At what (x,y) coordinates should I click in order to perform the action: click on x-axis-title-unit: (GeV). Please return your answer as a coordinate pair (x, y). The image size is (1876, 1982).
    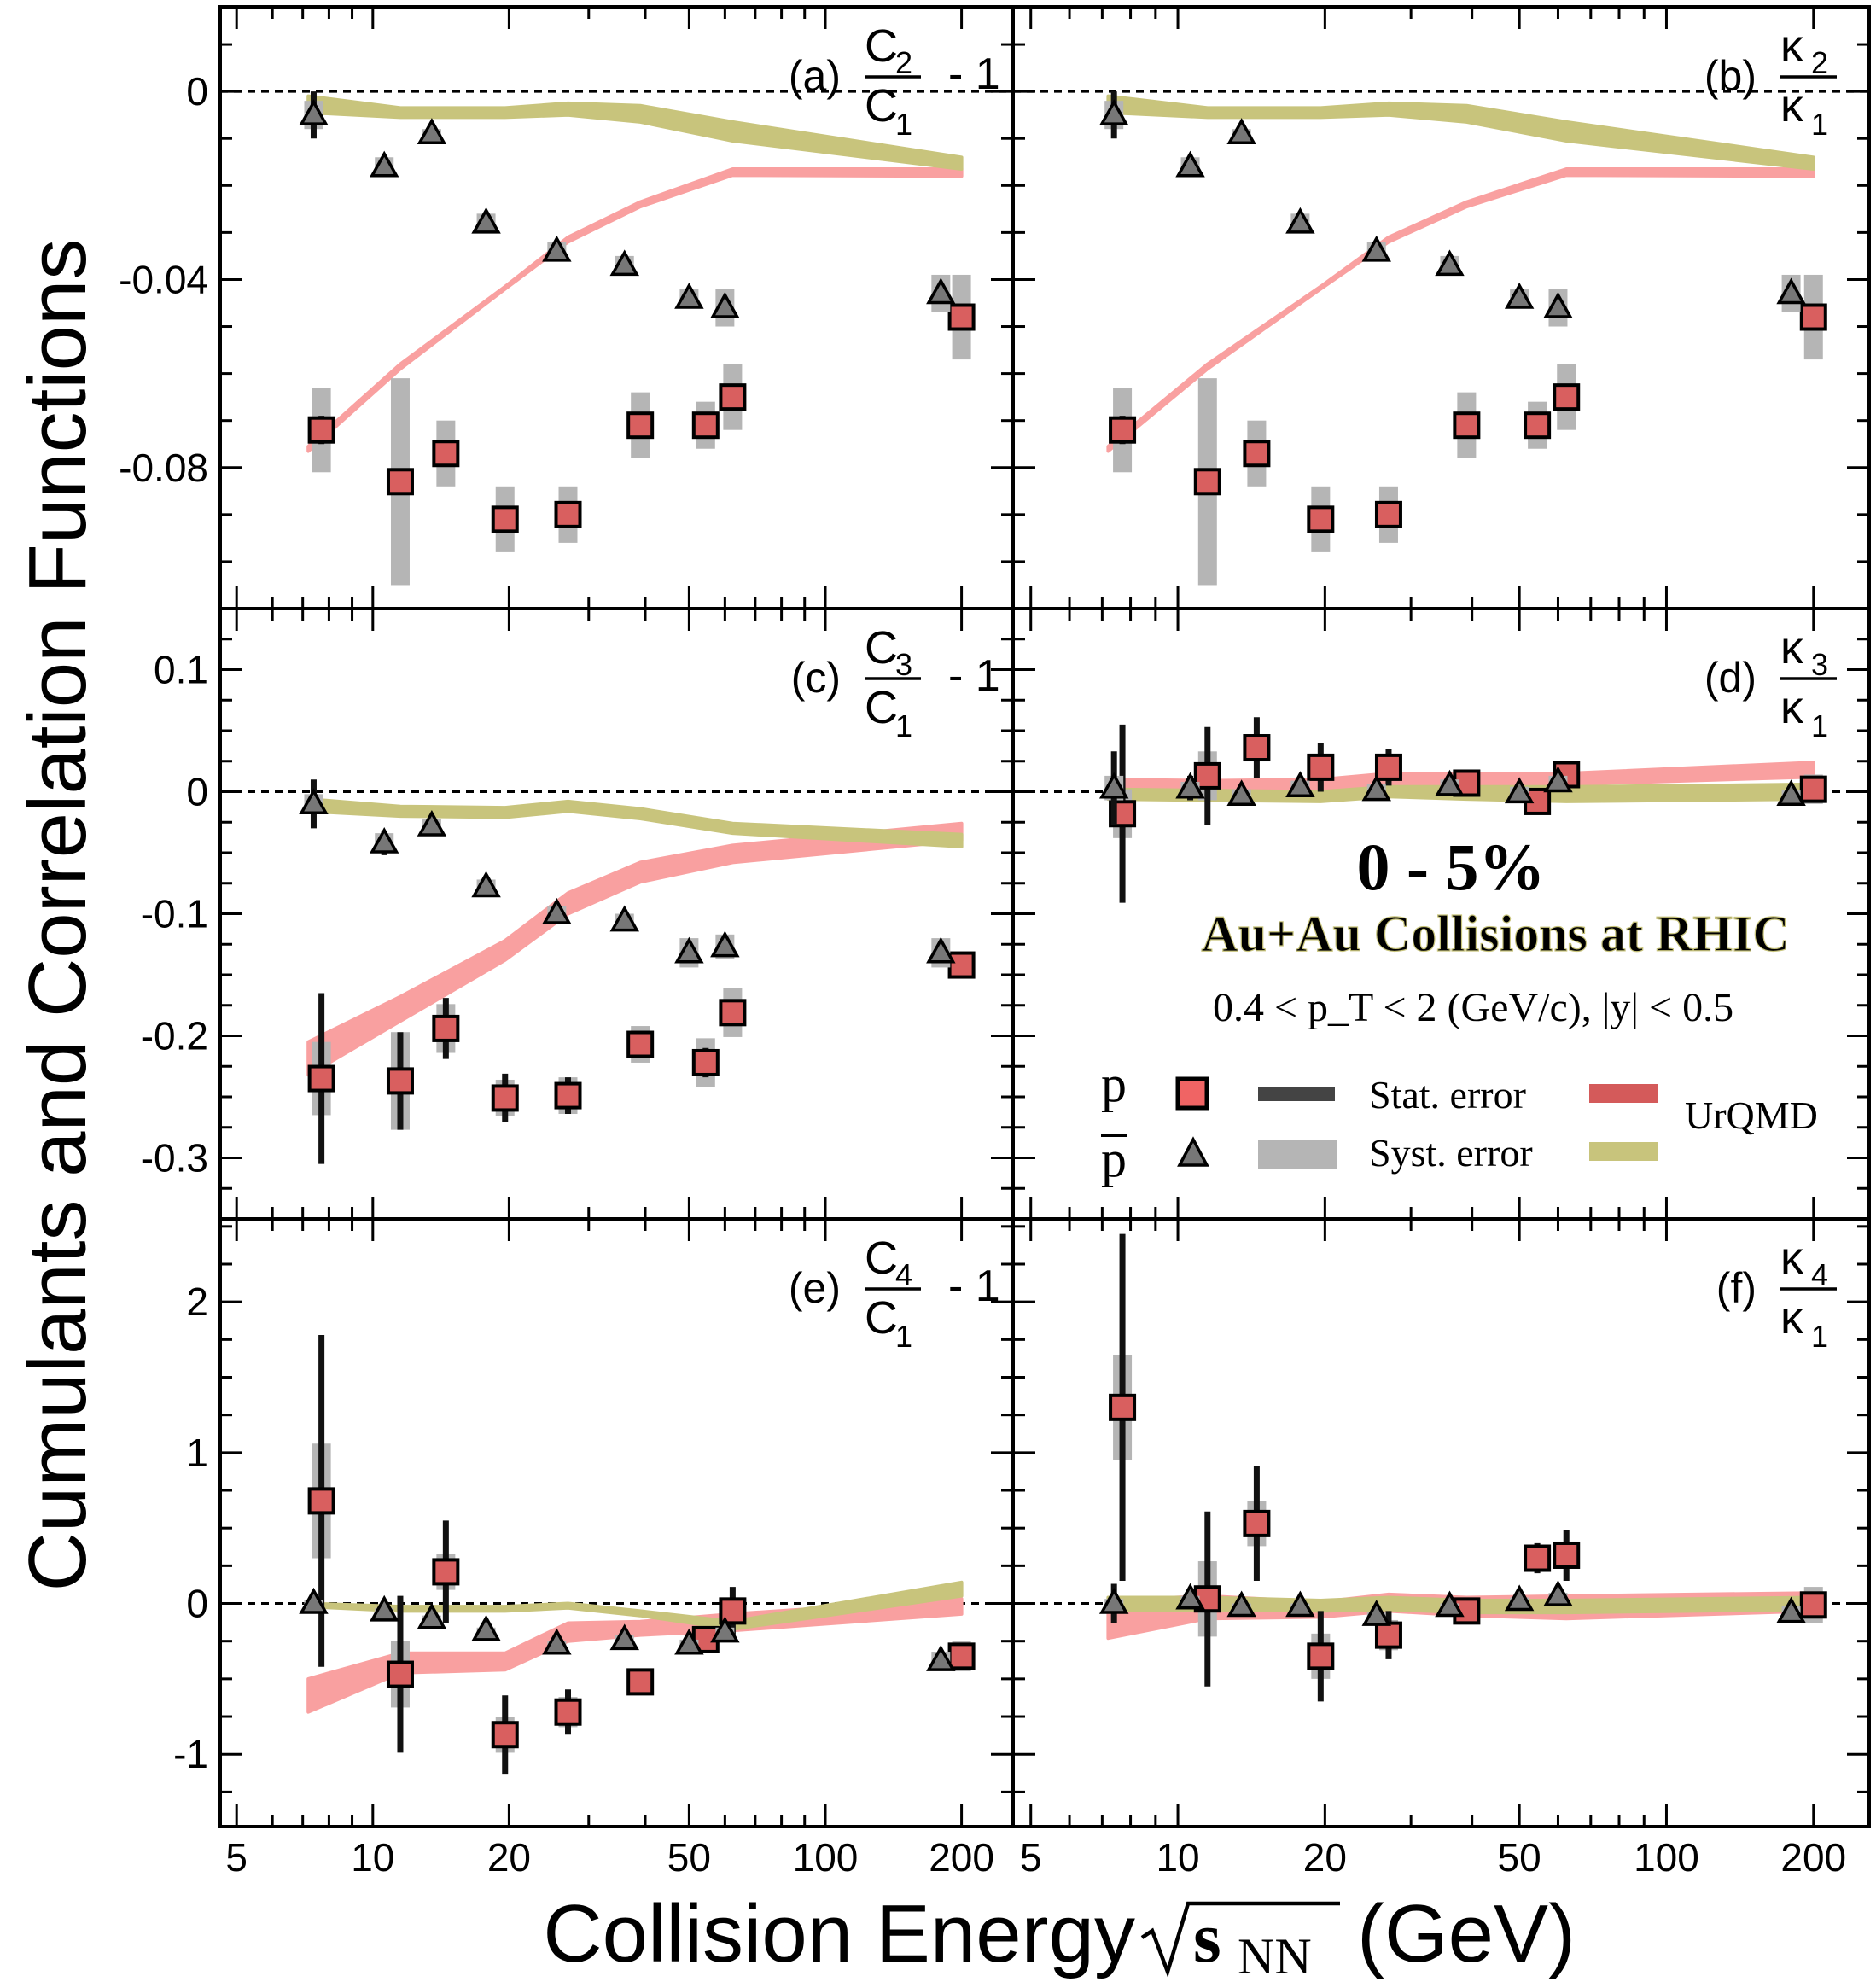
    Looking at the image, I should click on (1466, 1934).